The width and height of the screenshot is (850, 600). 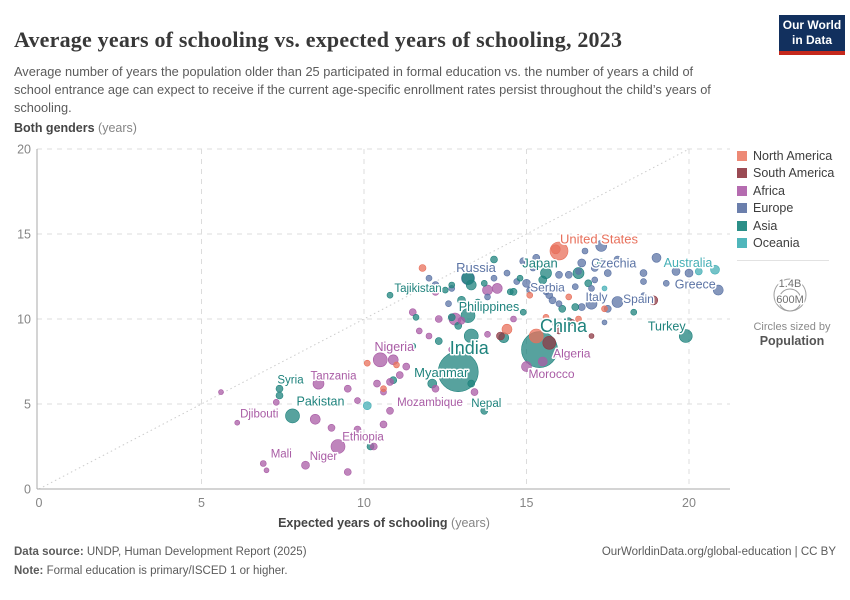 I want to click on point-tajikistan, so click(x=390, y=295).